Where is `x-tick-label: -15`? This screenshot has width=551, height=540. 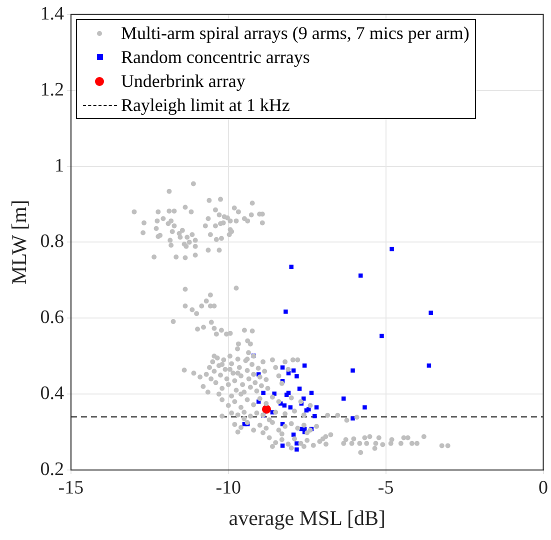 x-tick-label: -15 is located at coordinates (71, 487).